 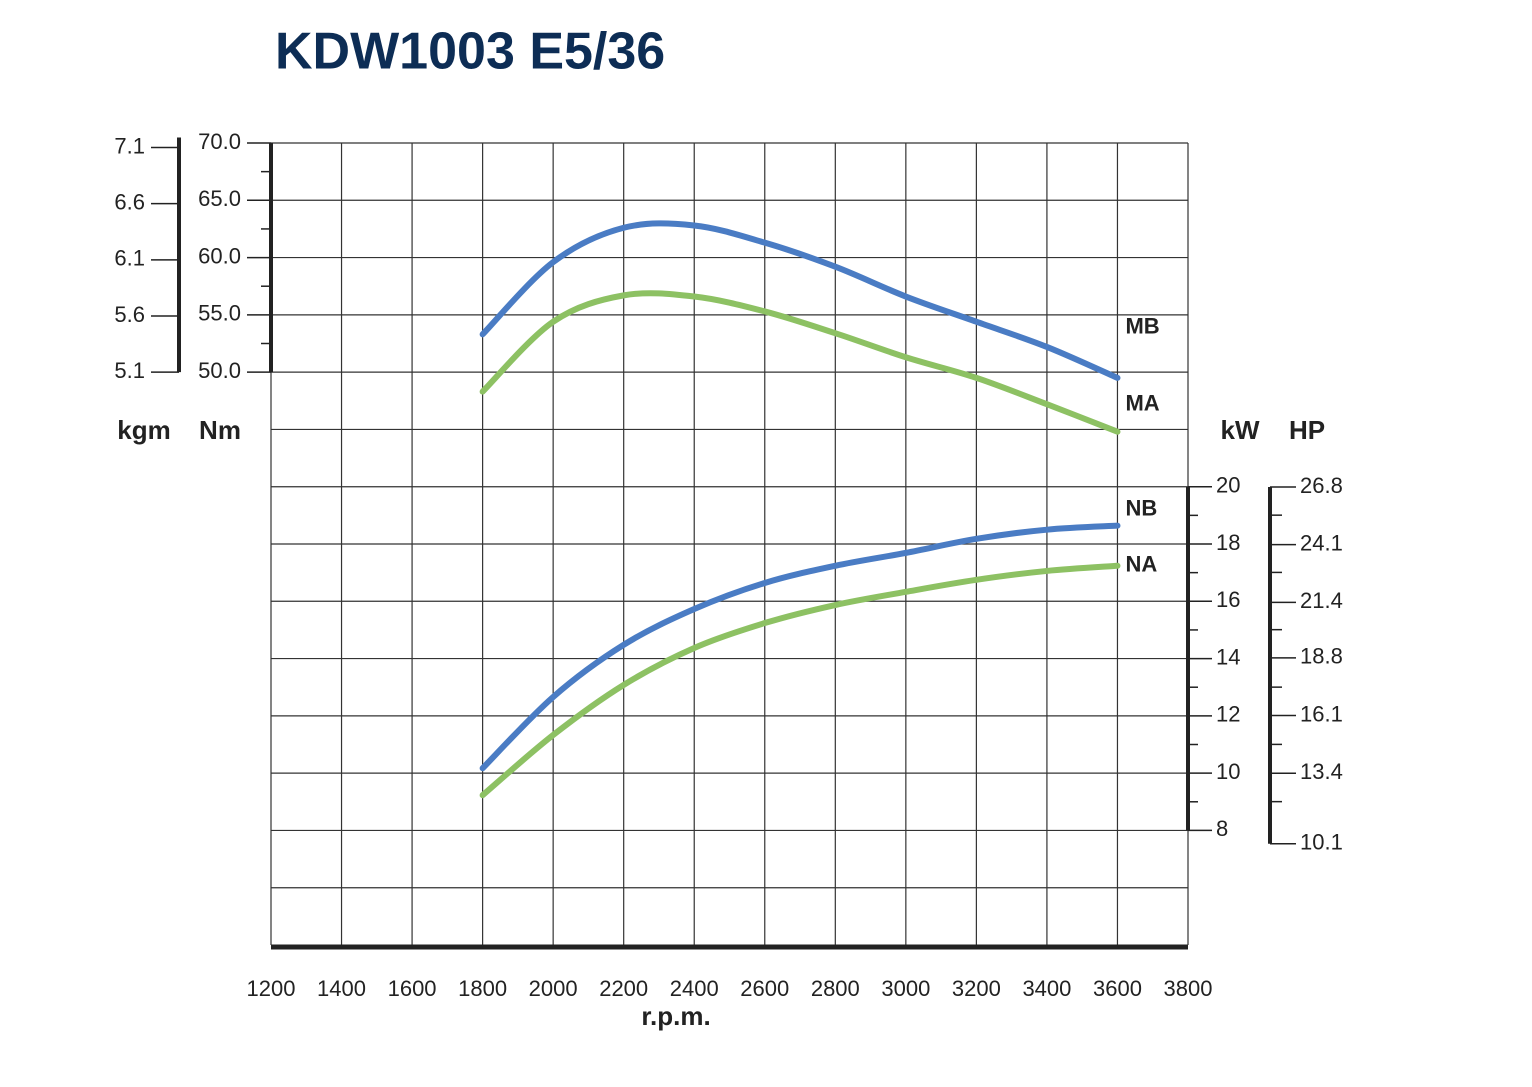 What do you see at coordinates (219, 255) in the screenshot?
I see `y-tick-label: 60.0` at bounding box center [219, 255].